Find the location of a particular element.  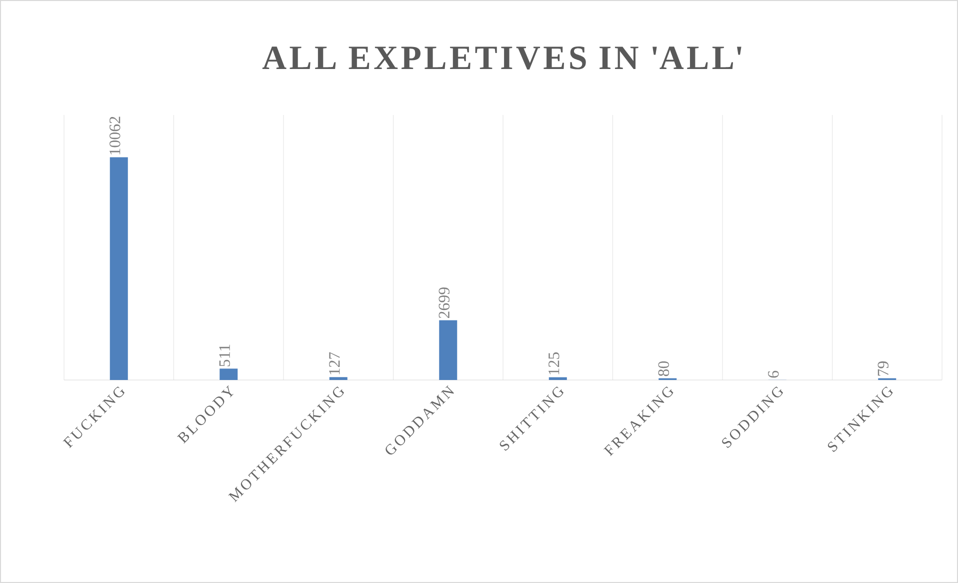

data-label: 80 is located at coordinates (664, 368).